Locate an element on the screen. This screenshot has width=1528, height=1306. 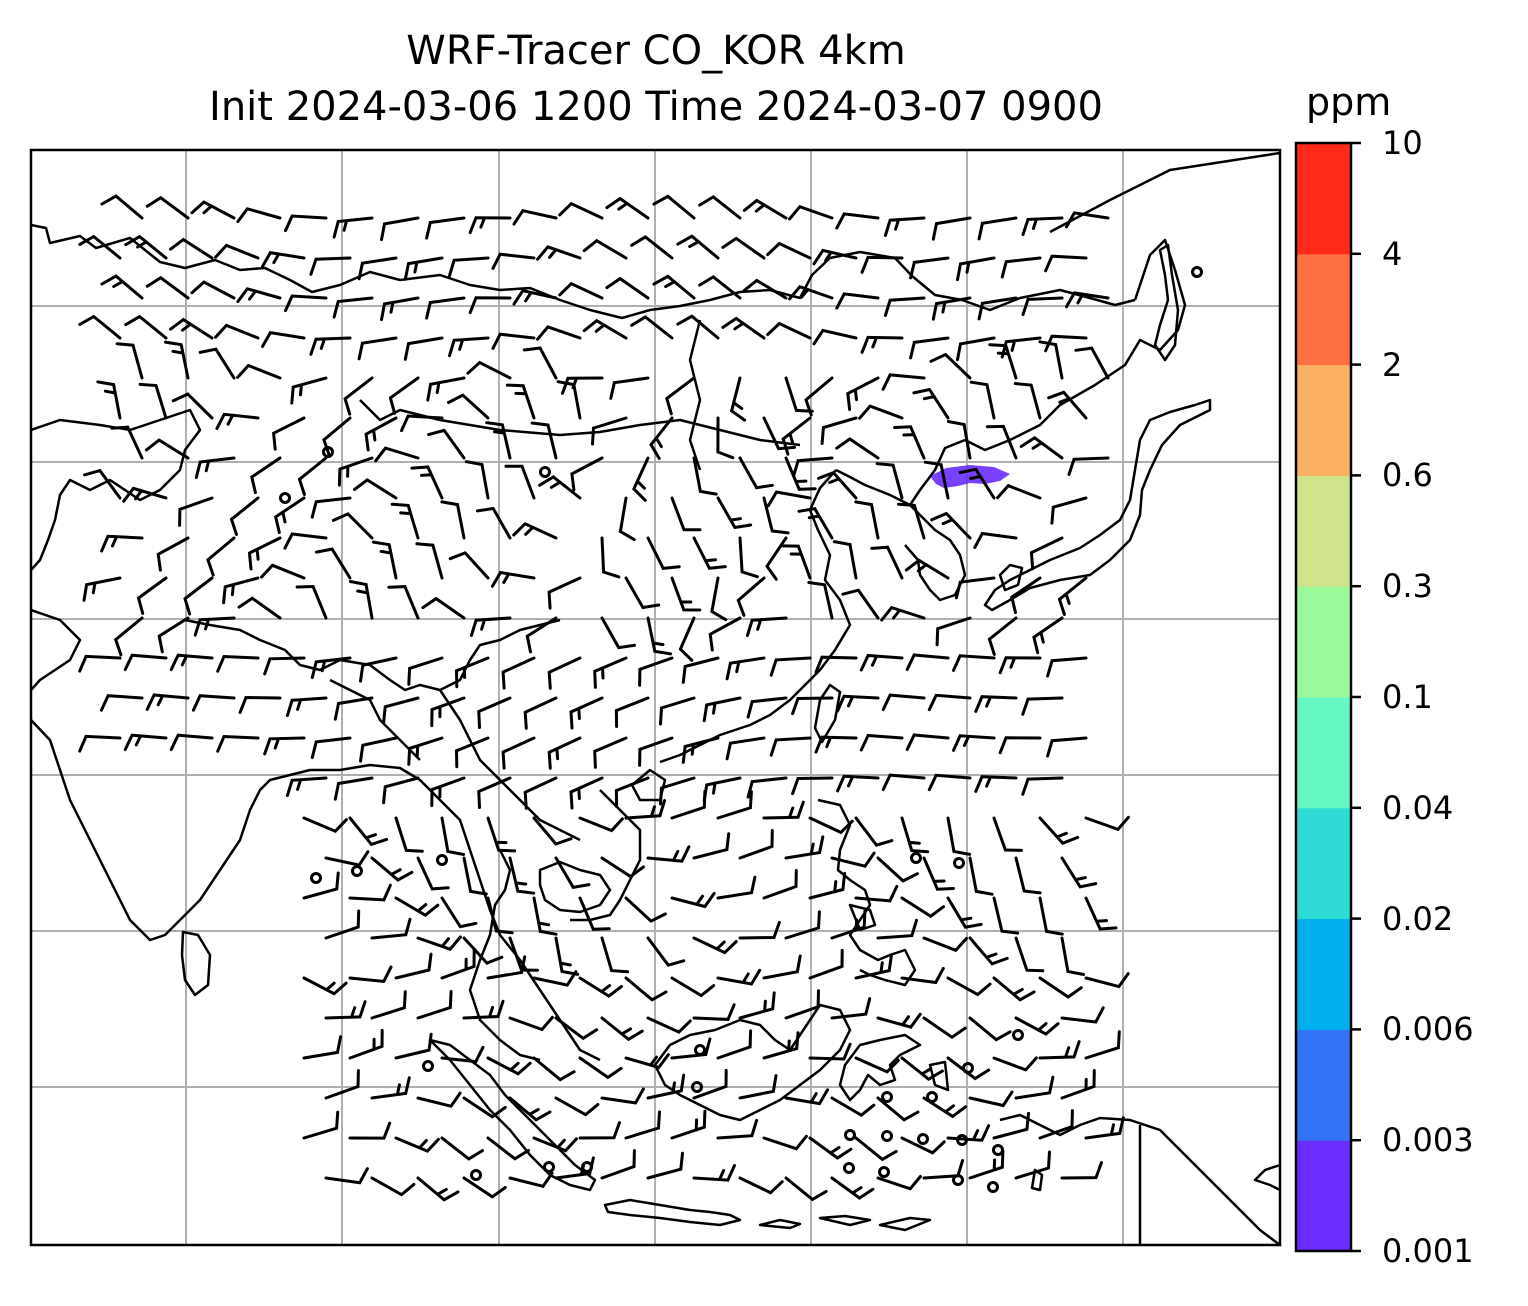
colorbar-tick-label: 0.003 is located at coordinates (1428, 1140).